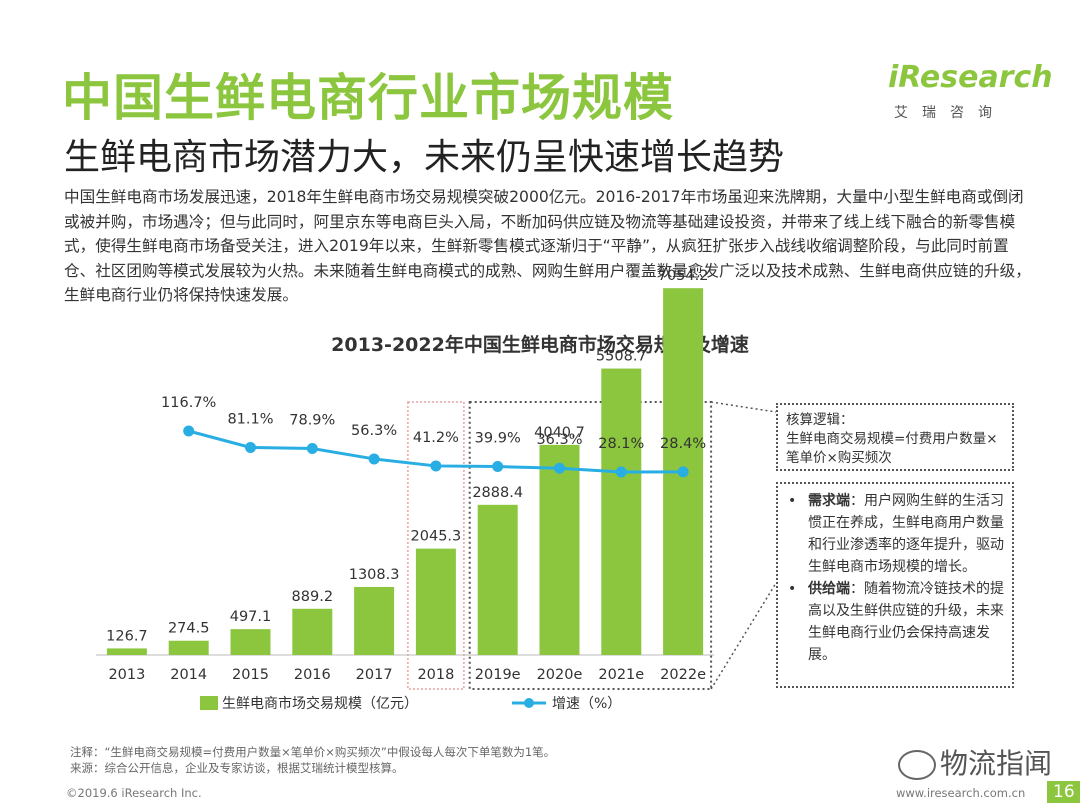 The image size is (1080, 810). I want to click on wechat-icon, so click(917, 765).